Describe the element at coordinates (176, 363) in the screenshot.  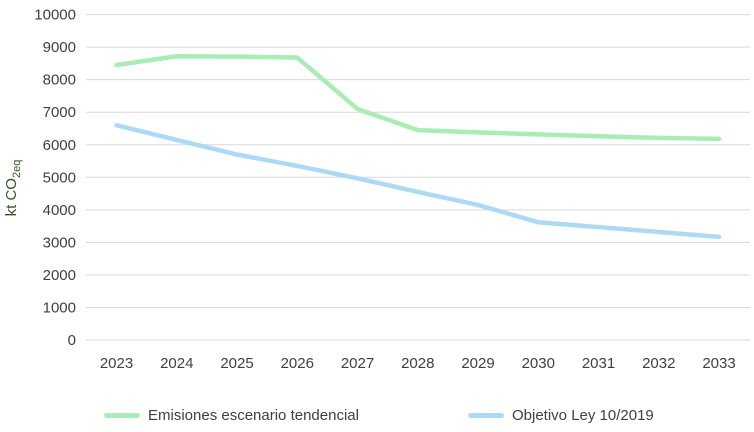
I see `x-tick-label: 2024` at that location.